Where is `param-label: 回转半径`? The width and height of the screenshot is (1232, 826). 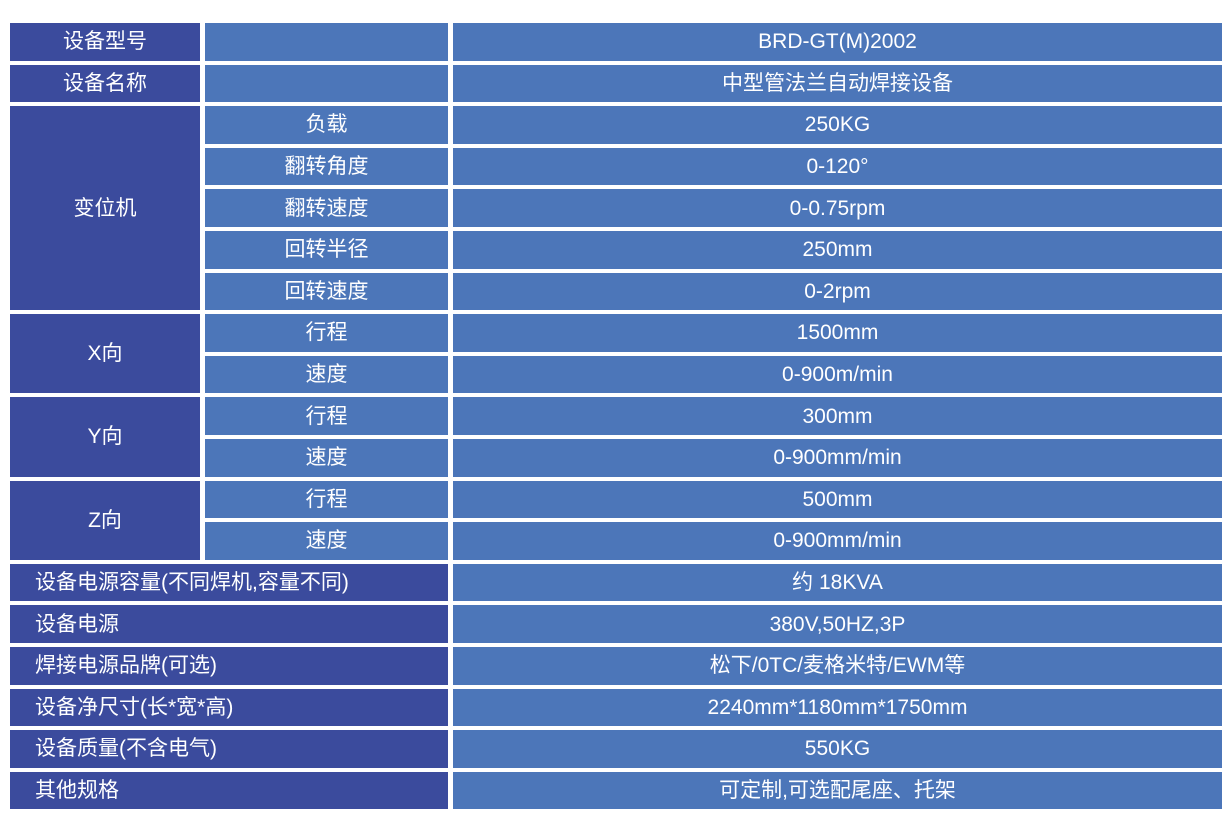 param-label: 回转半径 is located at coordinates (326, 249).